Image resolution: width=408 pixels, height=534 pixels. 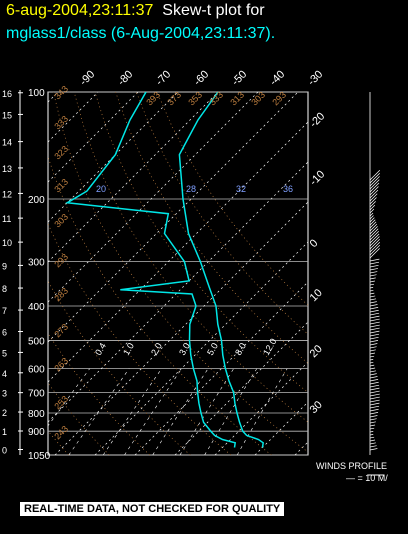 What do you see at coordinates (80, 10) in the screenshot?
I see `chart-datetime: 6-aug-2004,23:11:37` at bounding box center [80, 10].